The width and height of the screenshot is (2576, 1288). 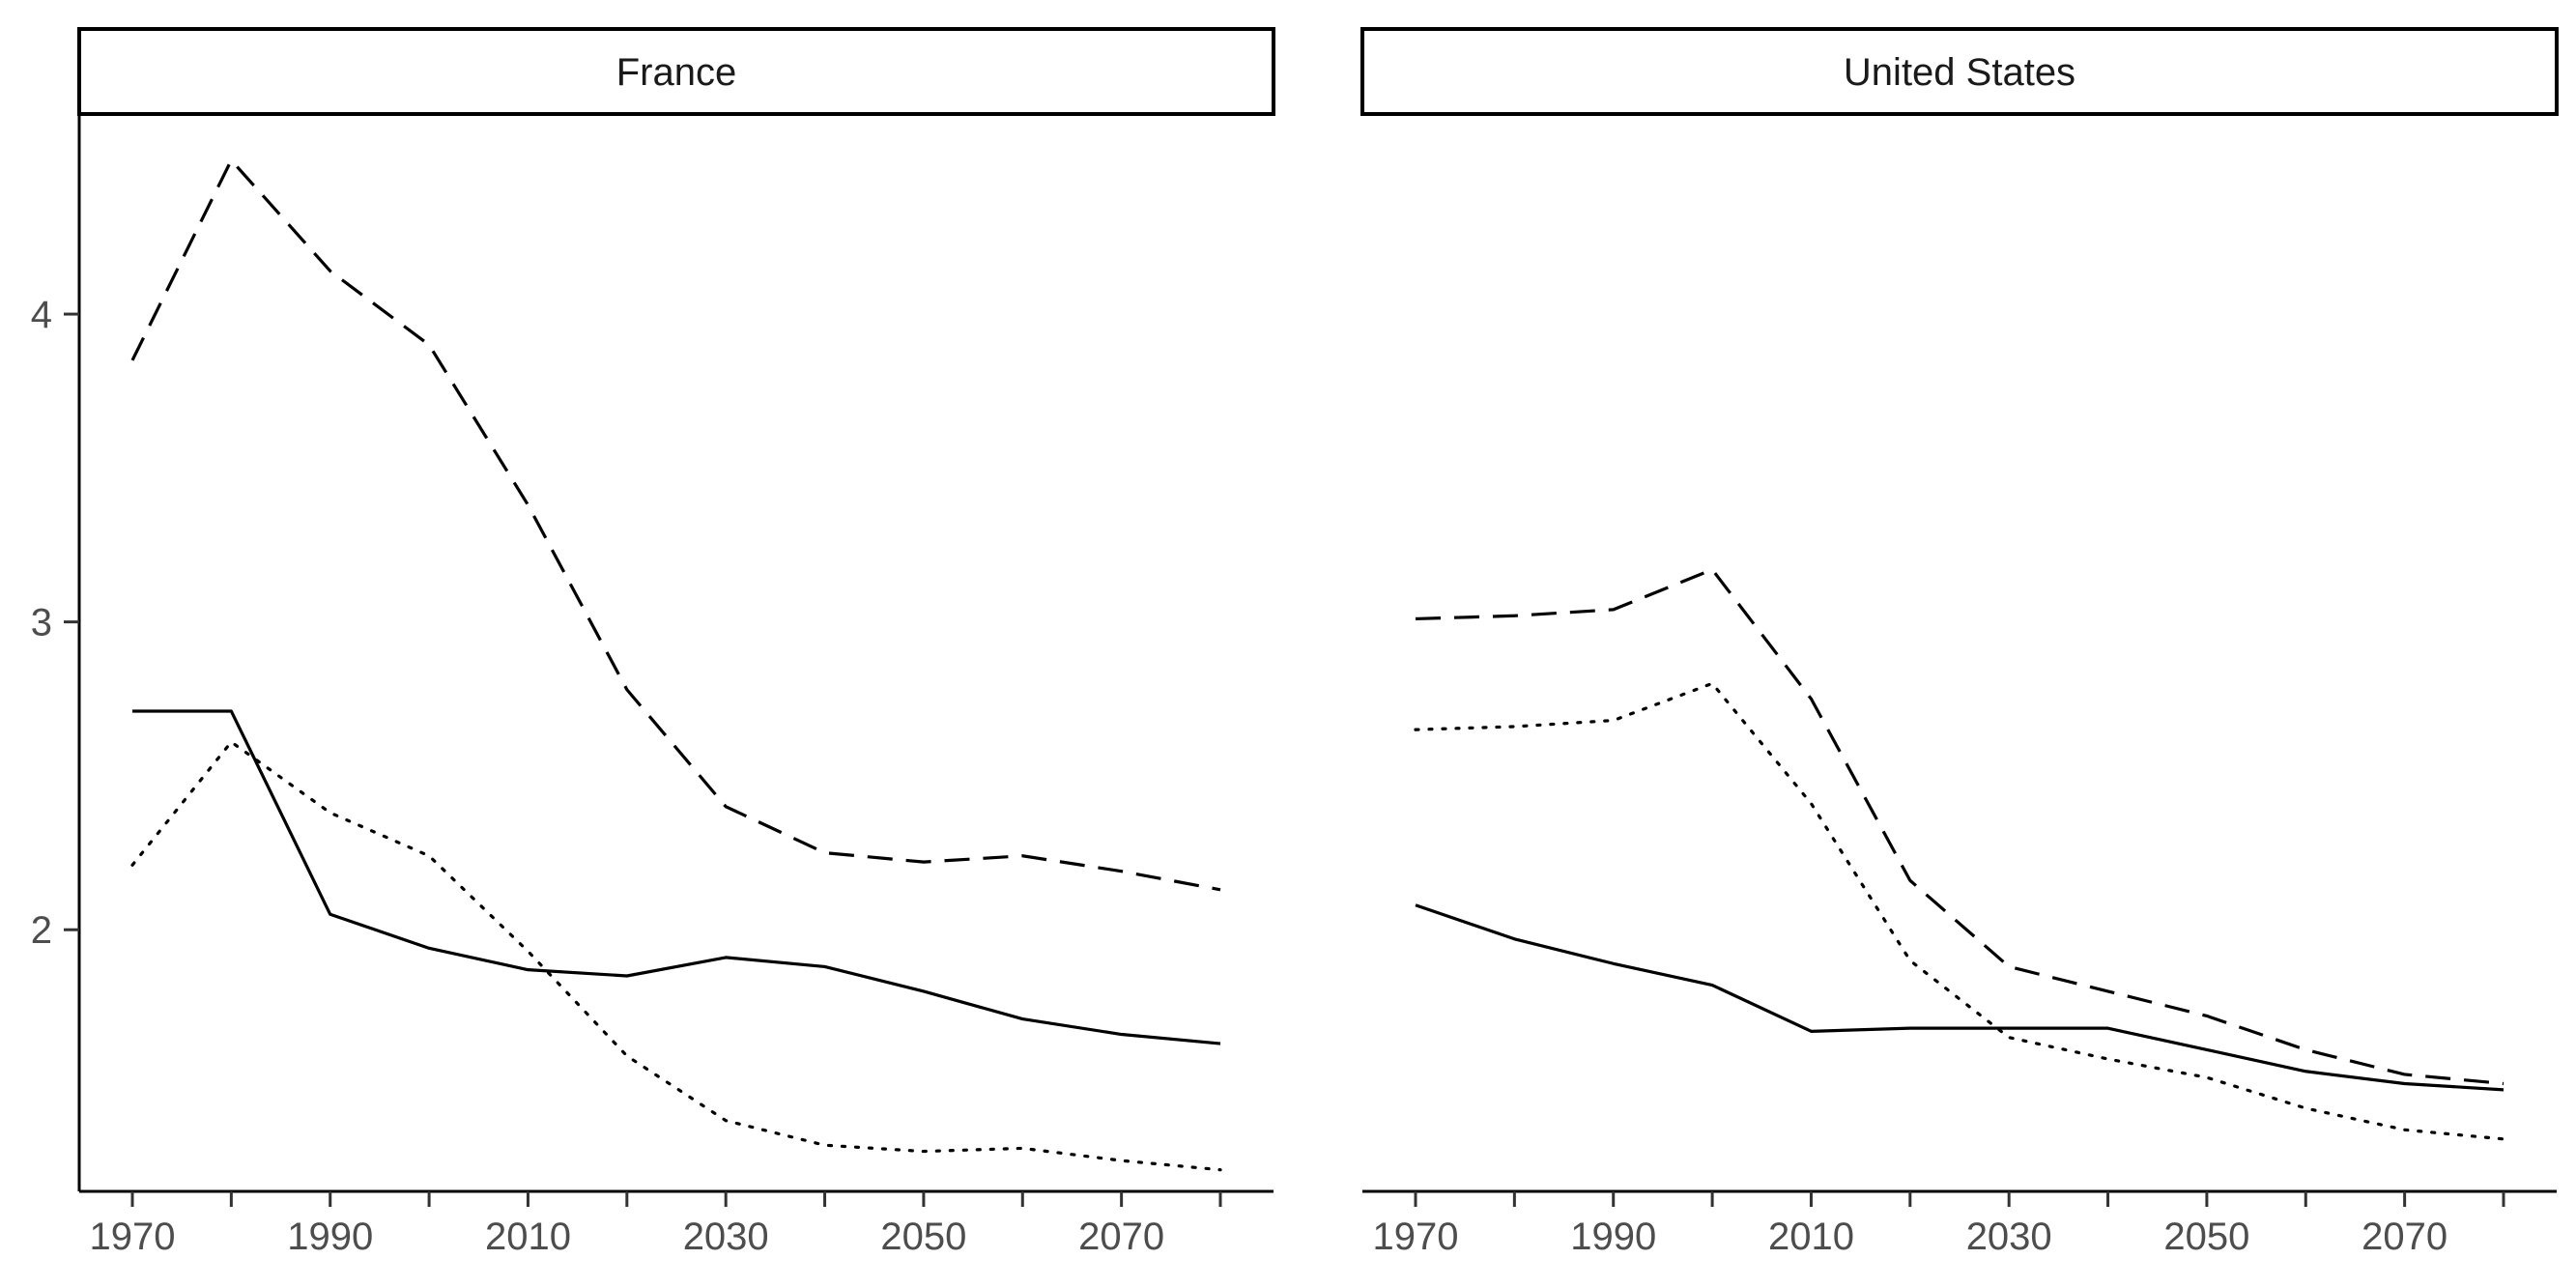 What do you see at coordinates (42, 315) in the screenshot?
I see `y-tick-label: 4` at bounding box center [42, 315].